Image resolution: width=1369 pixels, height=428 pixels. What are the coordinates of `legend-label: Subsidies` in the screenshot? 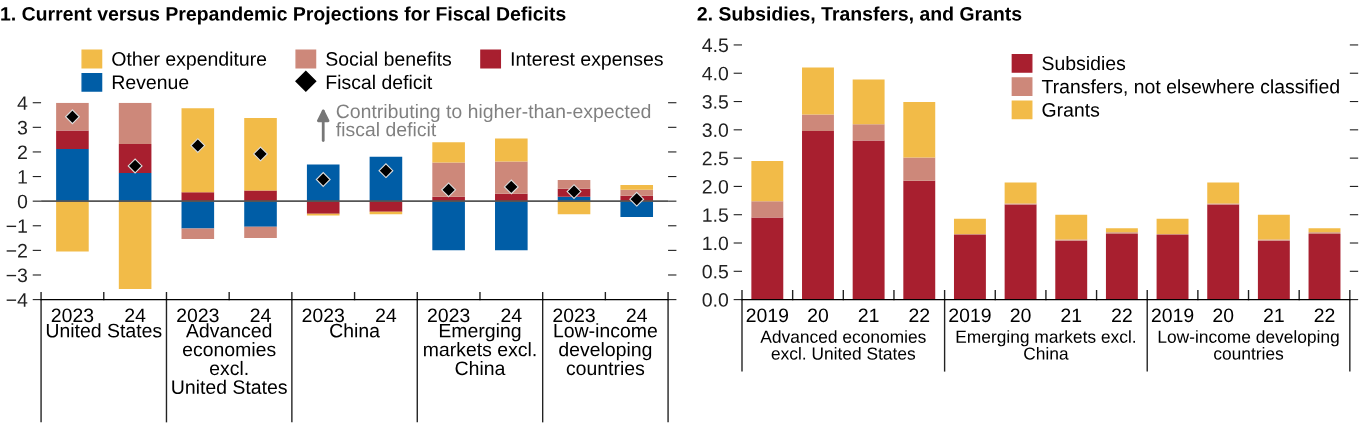 It's located at (1084, 63).